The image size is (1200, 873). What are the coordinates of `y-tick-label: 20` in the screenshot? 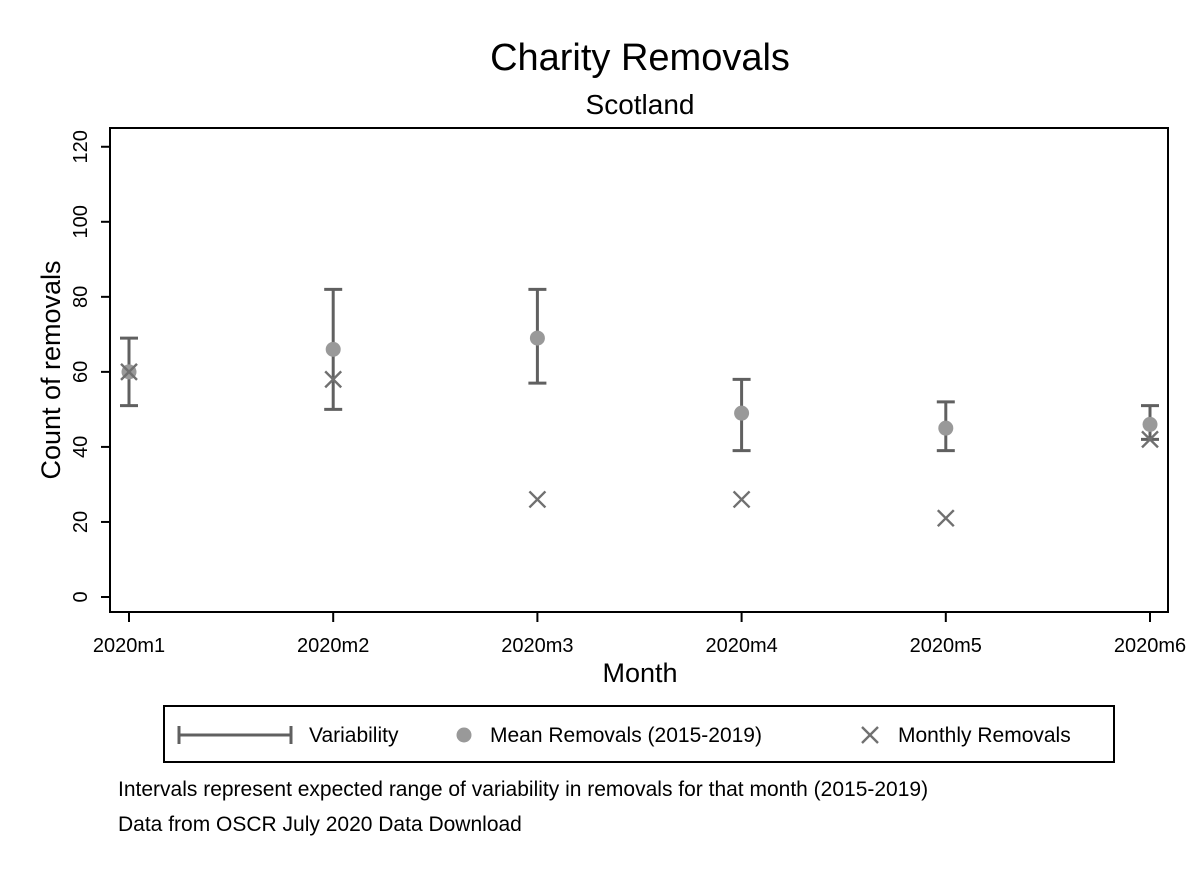 It's located at (81, 522).